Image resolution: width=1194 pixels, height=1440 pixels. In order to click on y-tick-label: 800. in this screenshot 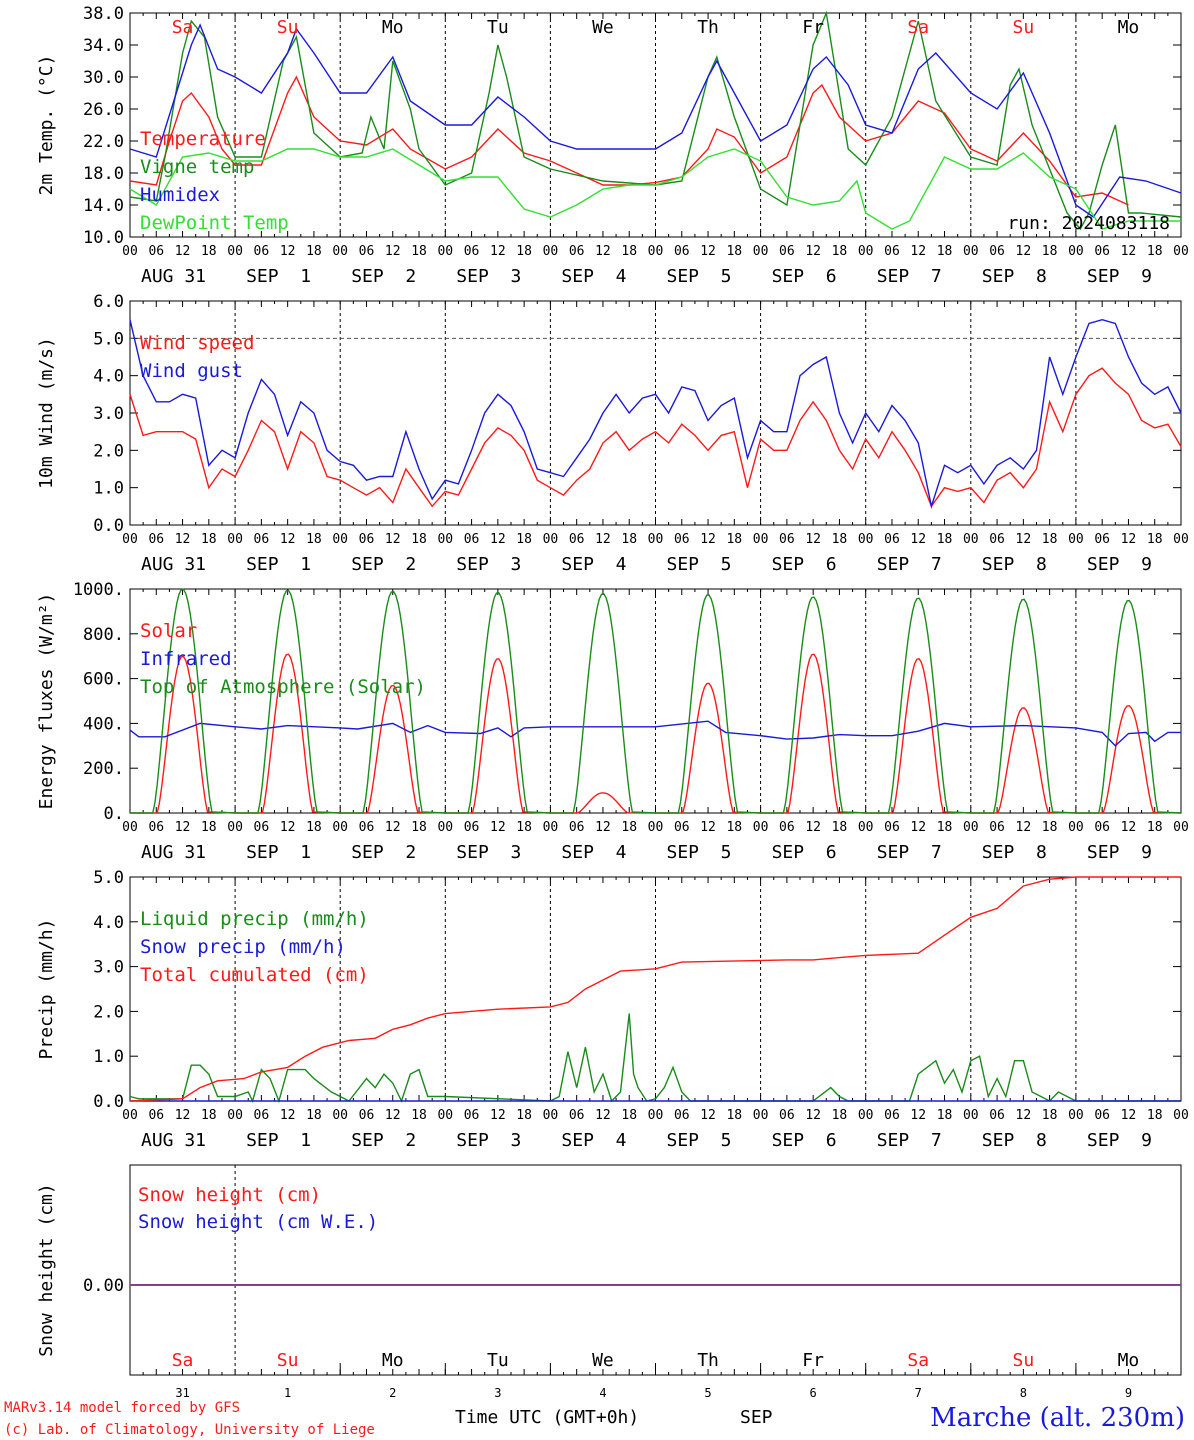, I will do `click(103, 635)`.